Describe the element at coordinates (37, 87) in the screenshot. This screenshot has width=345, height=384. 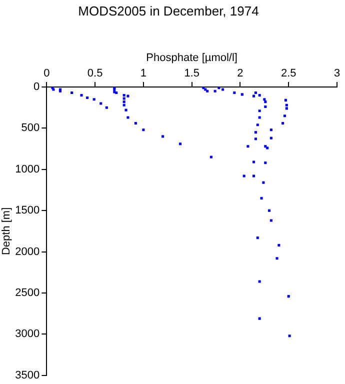
I see `y-tick-label: 0` at that location.